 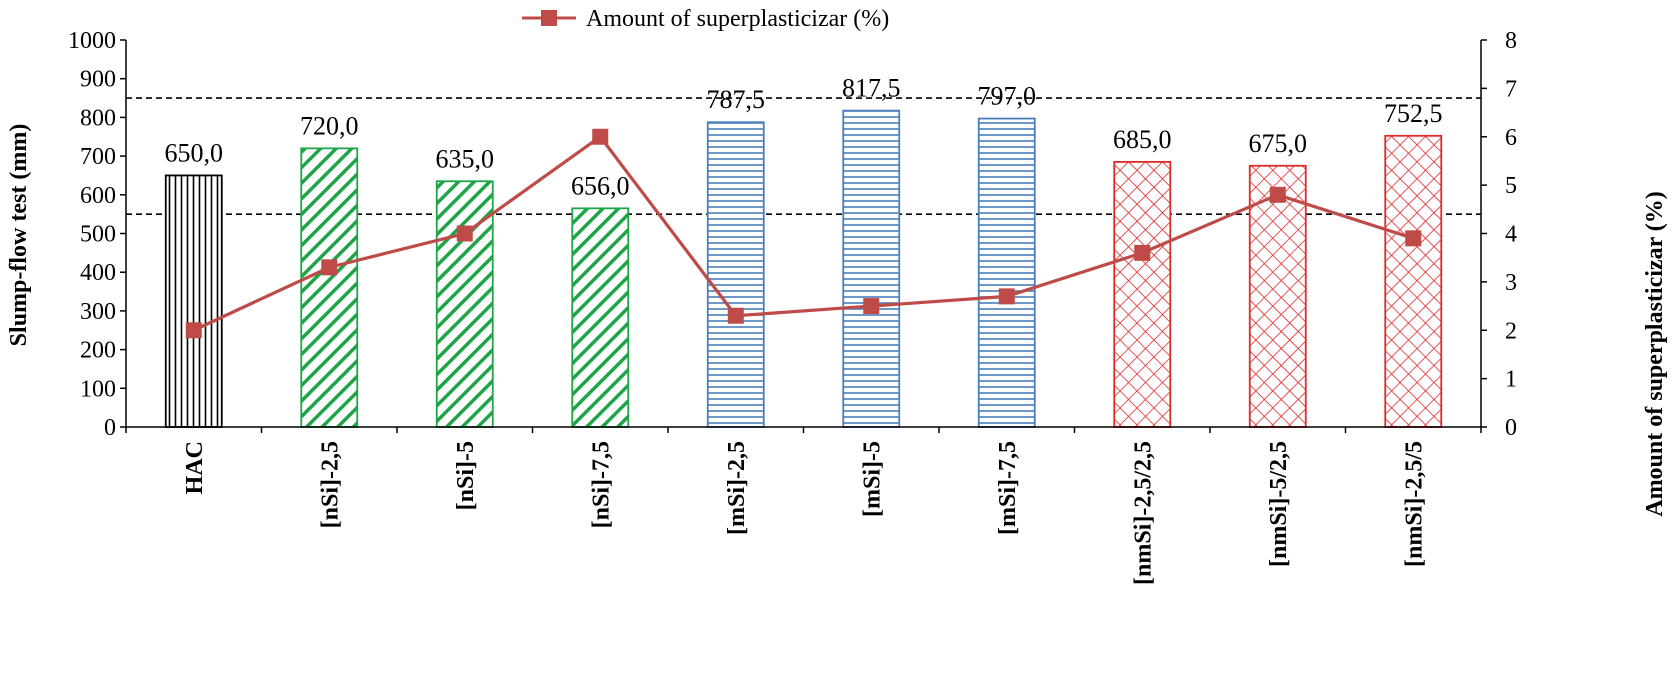 I want to click on y-left-tick-label-4: 400, so click(x=98, y=273).